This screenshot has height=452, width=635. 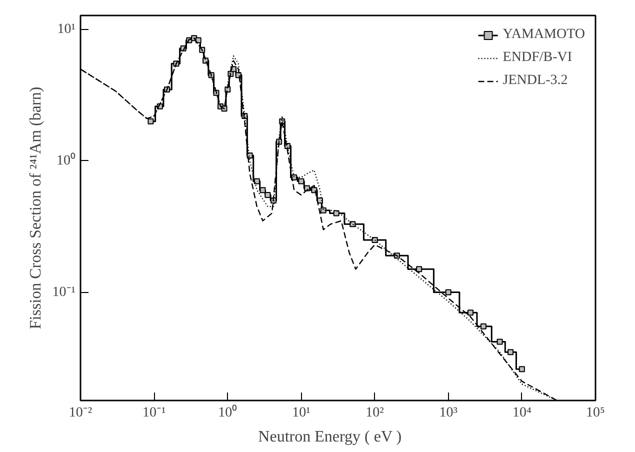 What do you see at coordinates (535, 81) in the screenshot?
I see `legend-label: JENDL-3.2` at bounding box center [535, 81].